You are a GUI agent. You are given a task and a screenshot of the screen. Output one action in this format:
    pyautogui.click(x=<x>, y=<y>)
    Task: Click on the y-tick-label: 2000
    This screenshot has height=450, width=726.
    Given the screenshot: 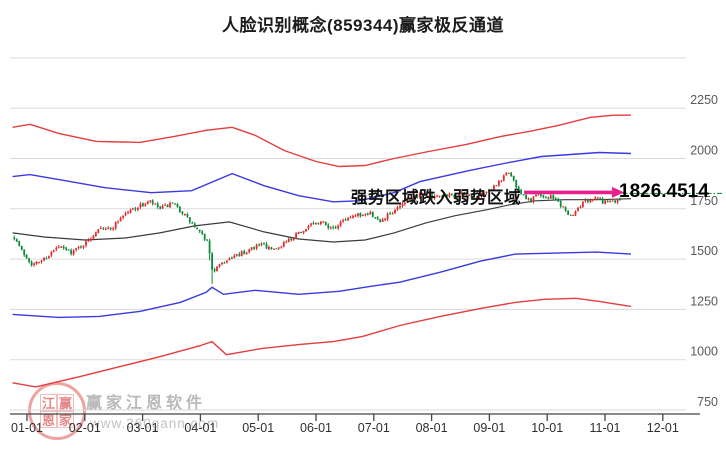 What is the action you would take?
    pyautogui.click(x=704, y=151)
    